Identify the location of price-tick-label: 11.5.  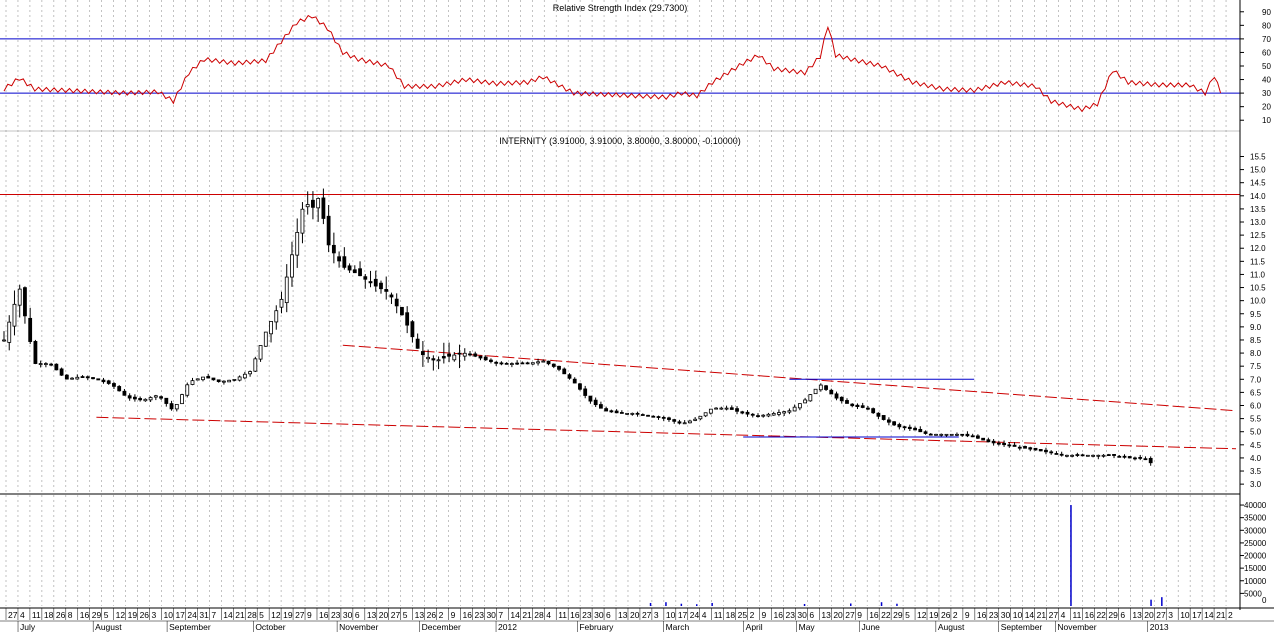
(1258, 261).